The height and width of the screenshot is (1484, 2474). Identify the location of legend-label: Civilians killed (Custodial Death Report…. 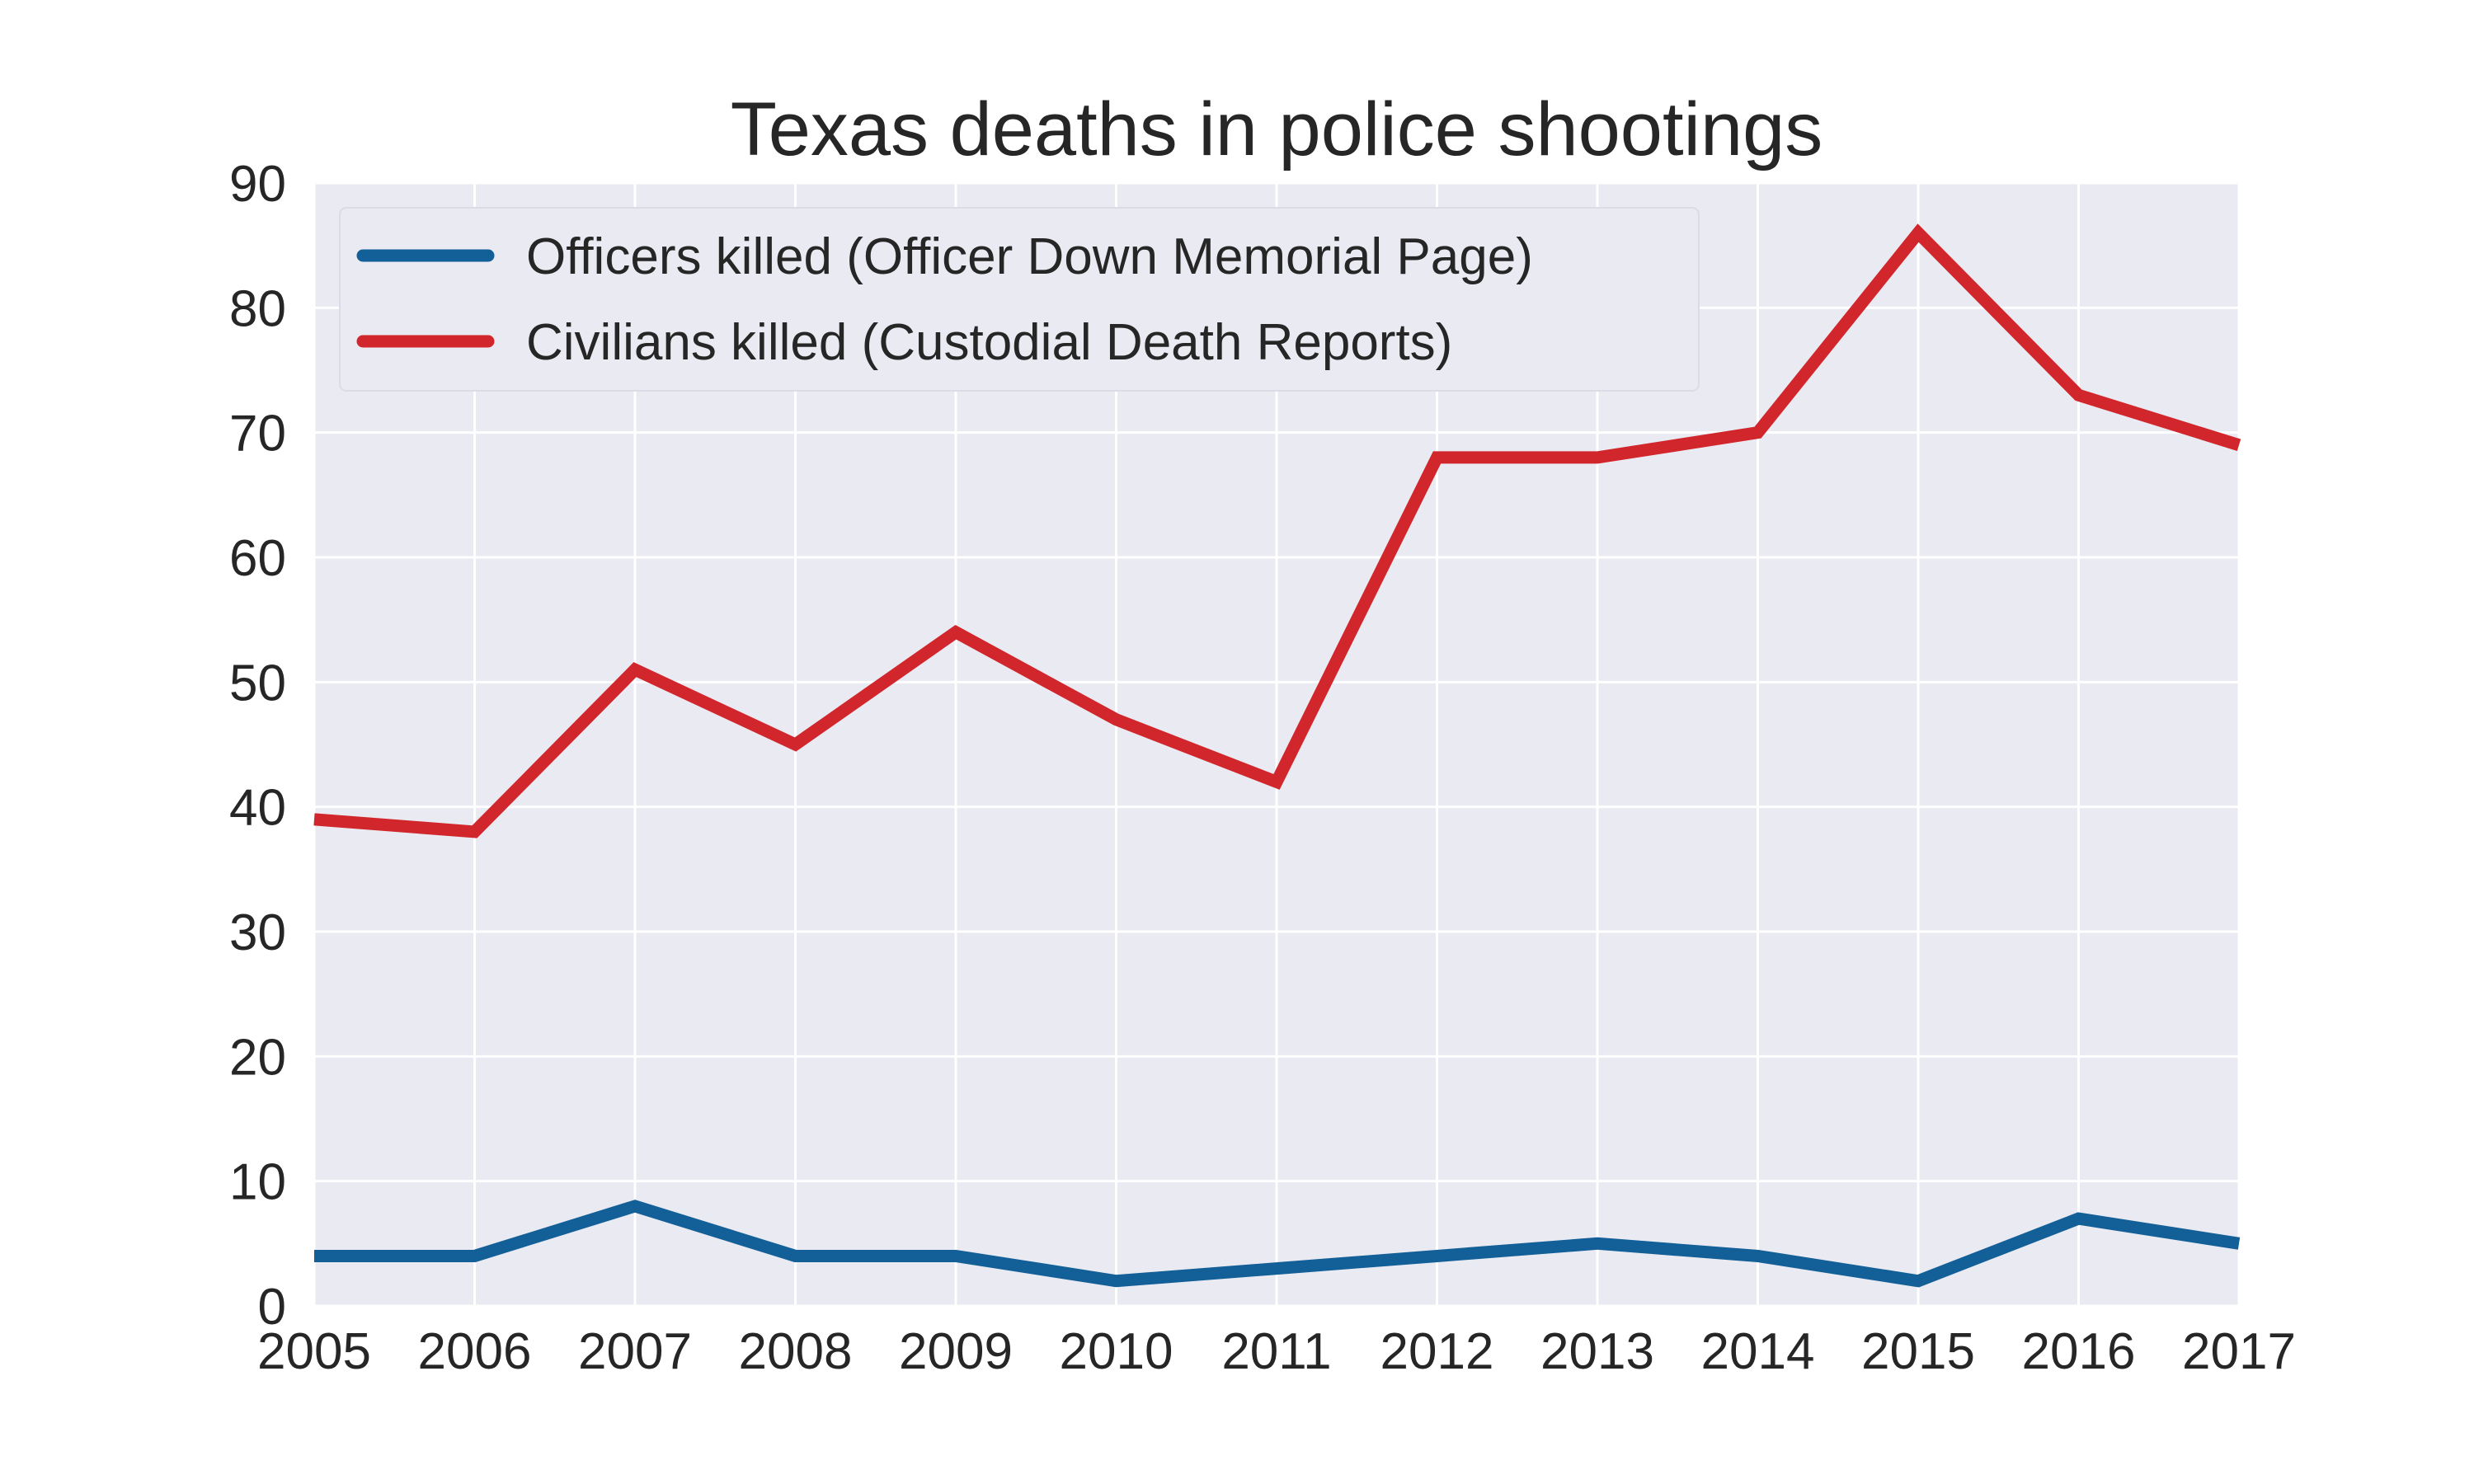
(989, 342).